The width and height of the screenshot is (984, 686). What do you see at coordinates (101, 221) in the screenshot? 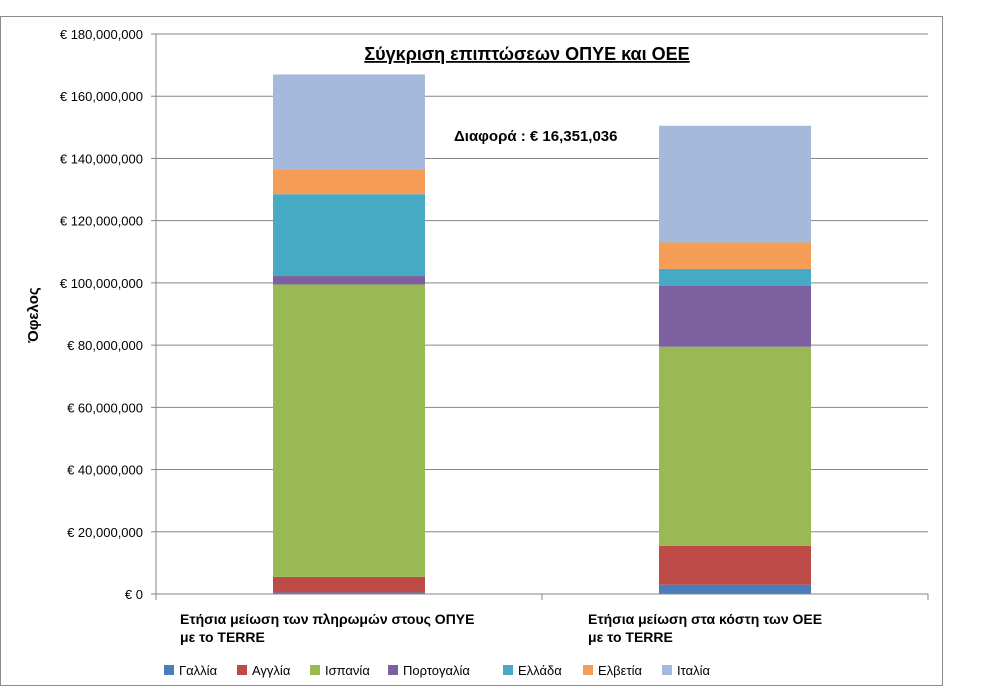
I see `y-tick-label: € 120,000,000` at bounding box center [101, 221].